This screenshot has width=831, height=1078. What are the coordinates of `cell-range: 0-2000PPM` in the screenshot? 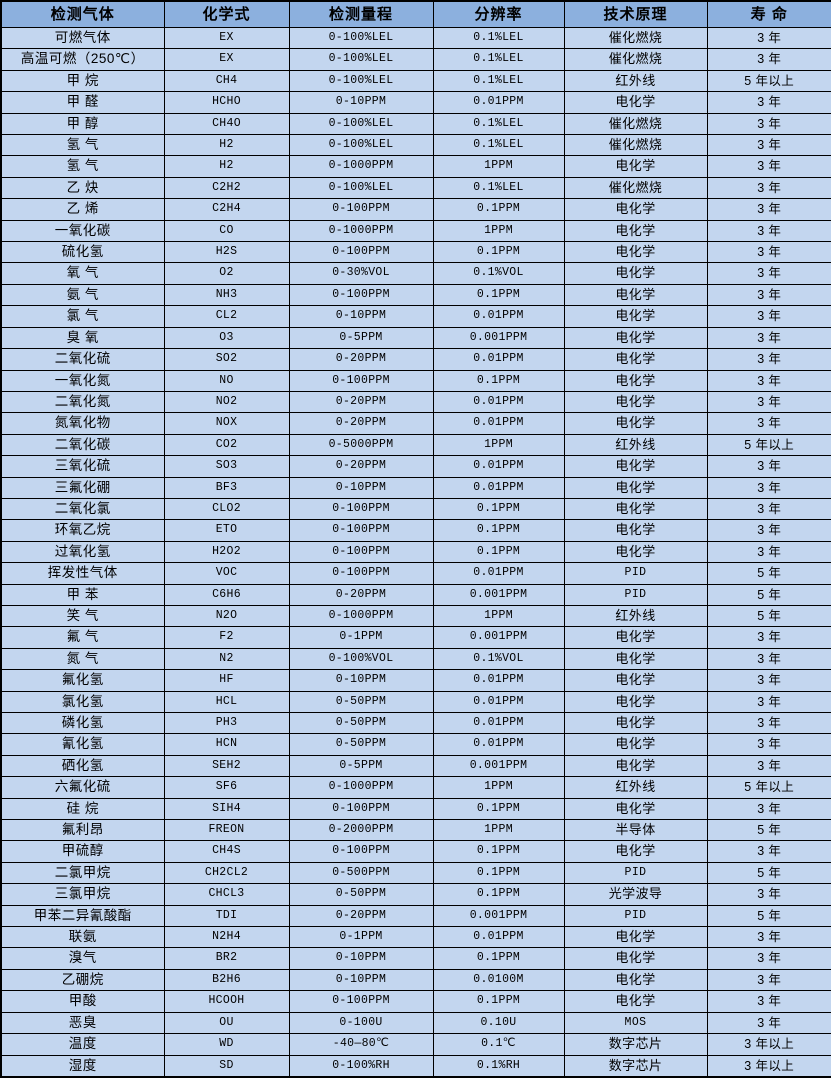 It's located at (361, 830).